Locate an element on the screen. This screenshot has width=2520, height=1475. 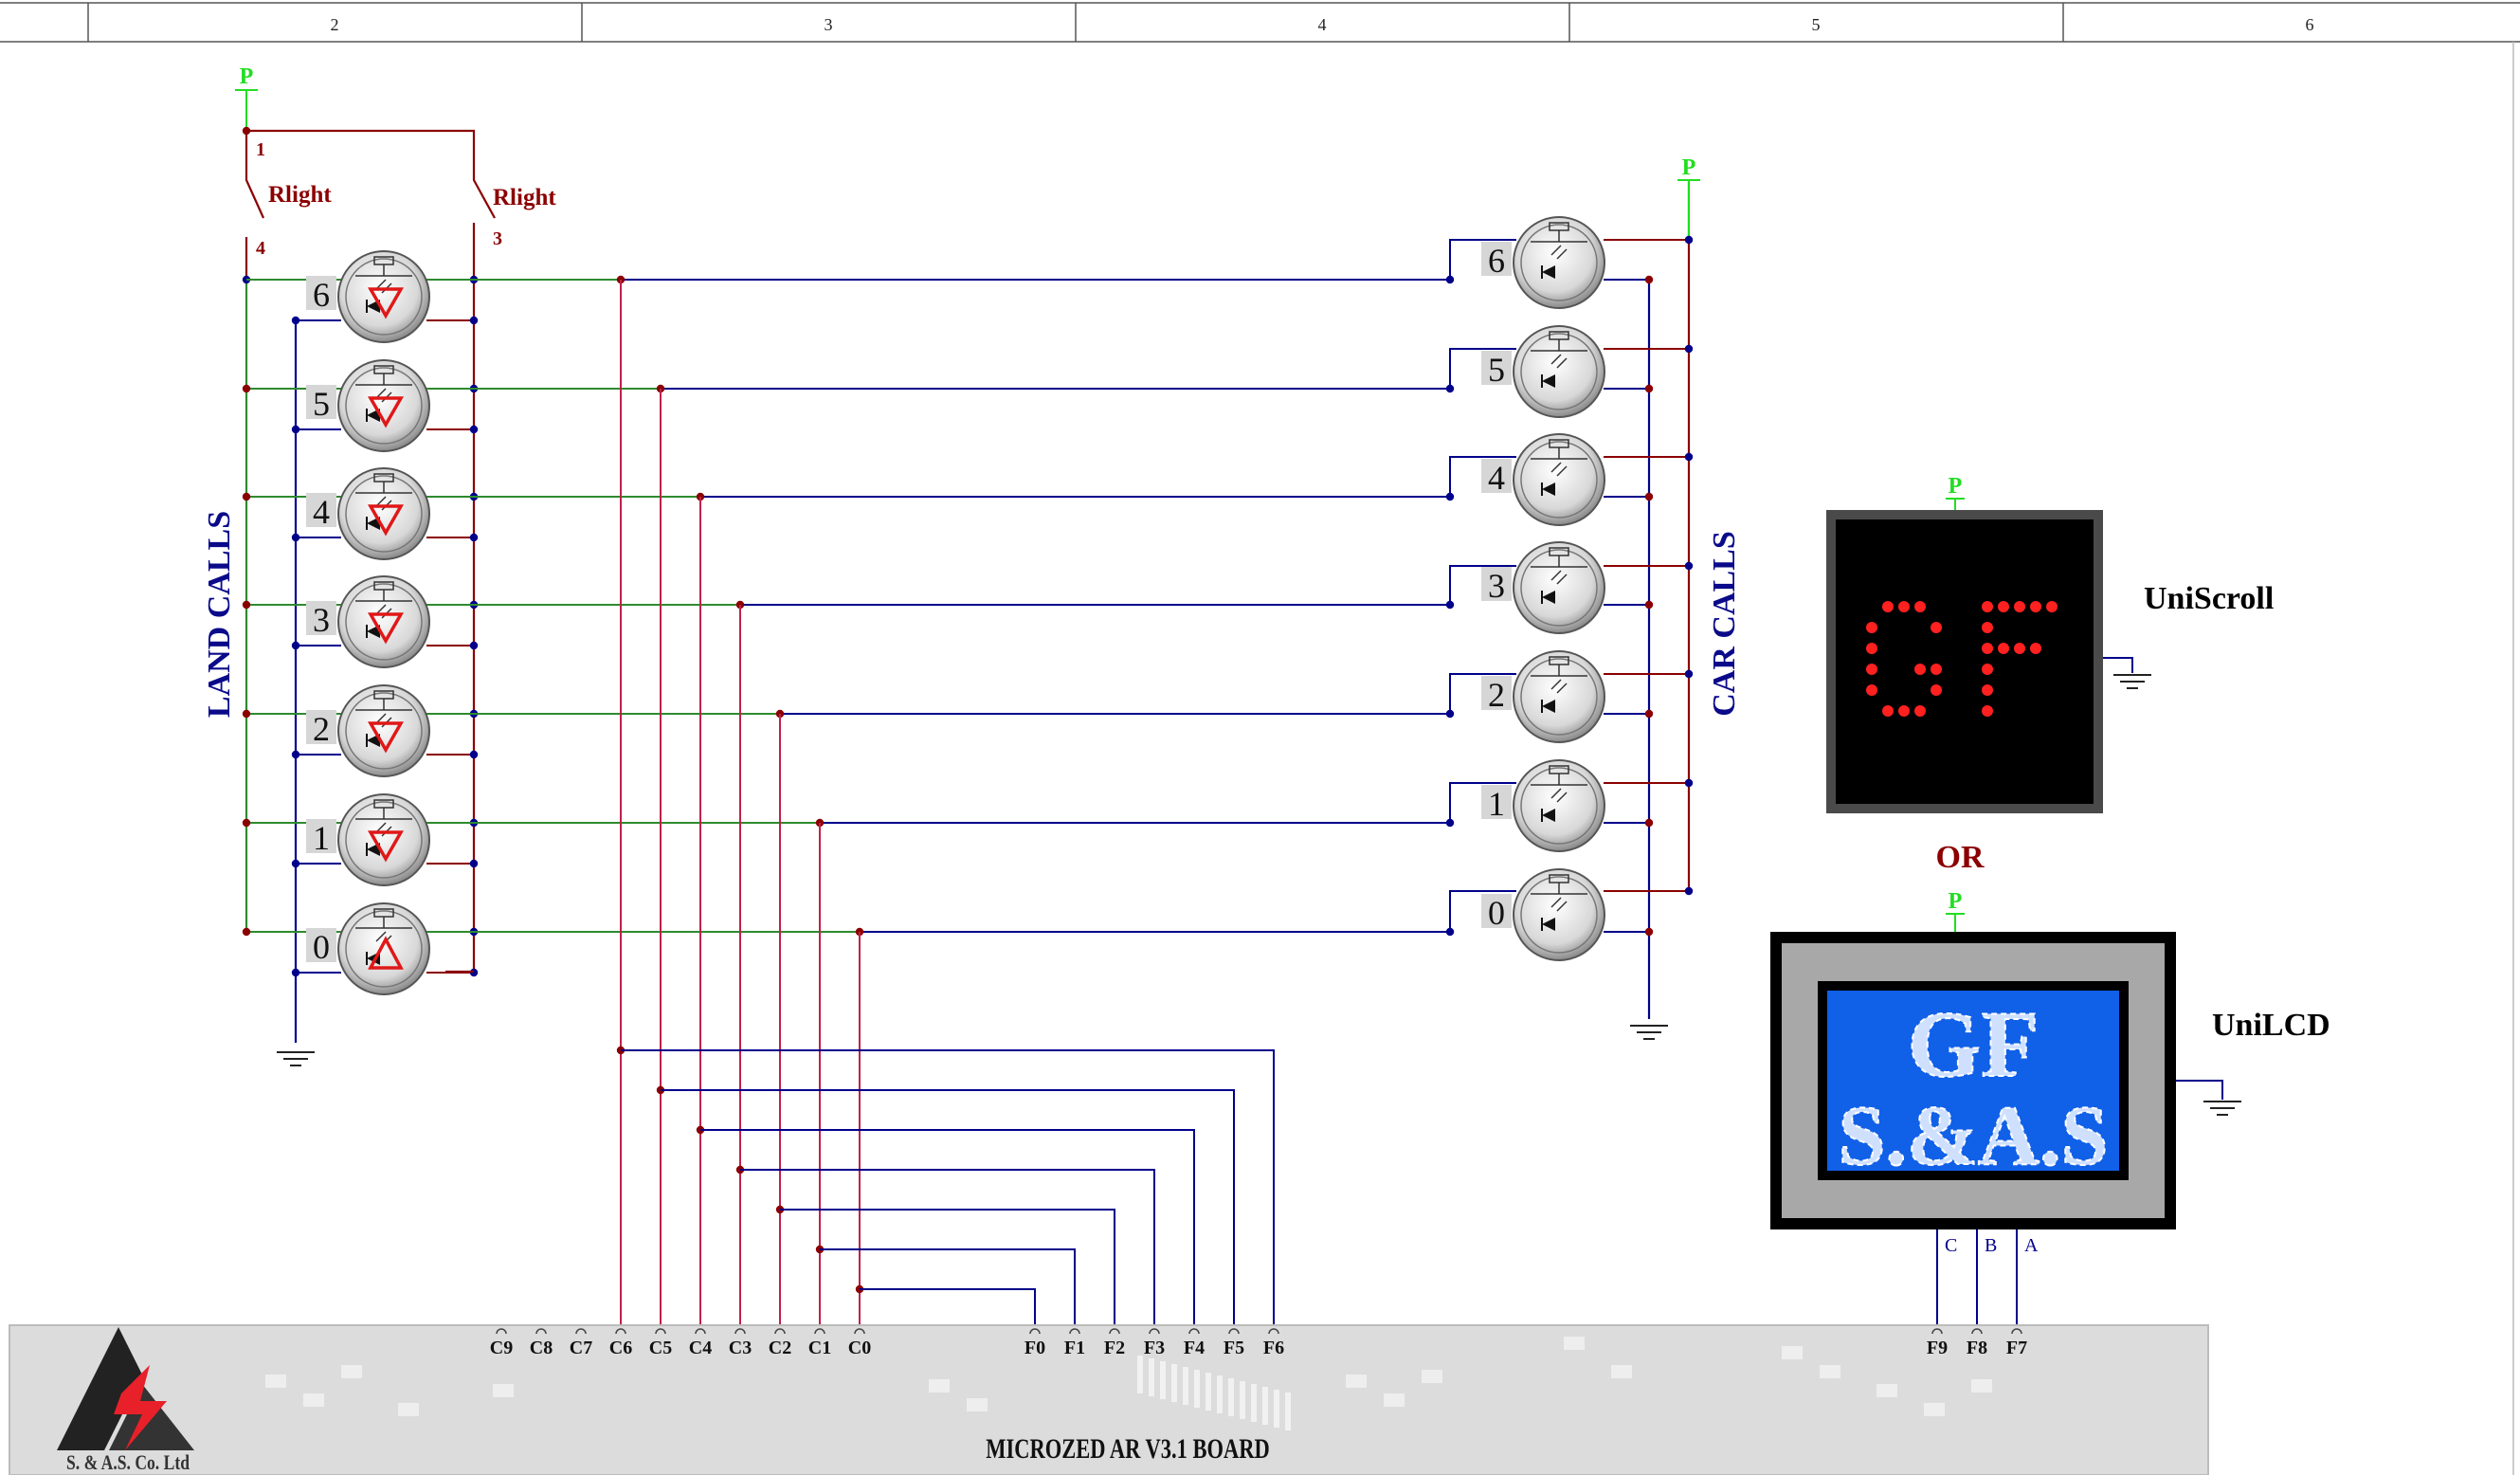
land-button-0: 0 is located at coordinates (368, 948).